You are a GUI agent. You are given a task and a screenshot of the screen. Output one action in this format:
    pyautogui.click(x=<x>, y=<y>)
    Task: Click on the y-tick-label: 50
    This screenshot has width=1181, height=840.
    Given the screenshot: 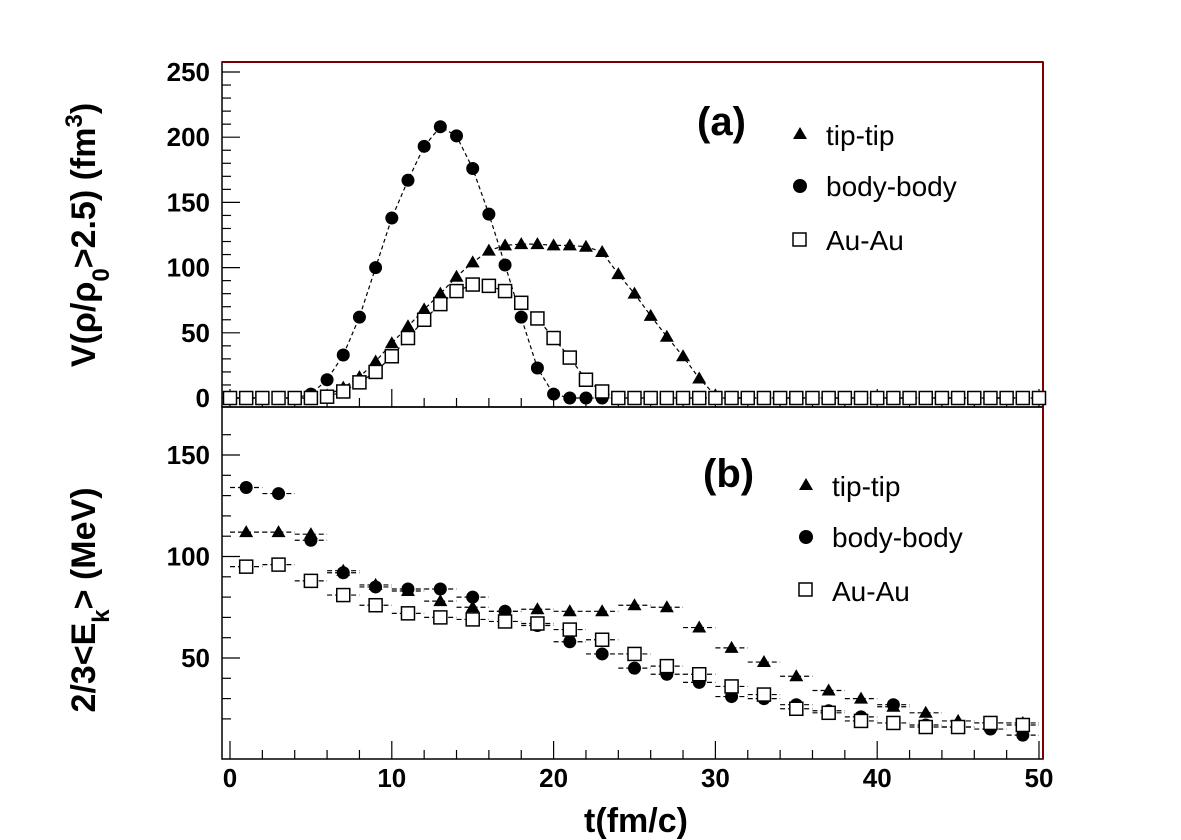 What is the action you would take?
    pyautogui.click(x=195, y=333)
    